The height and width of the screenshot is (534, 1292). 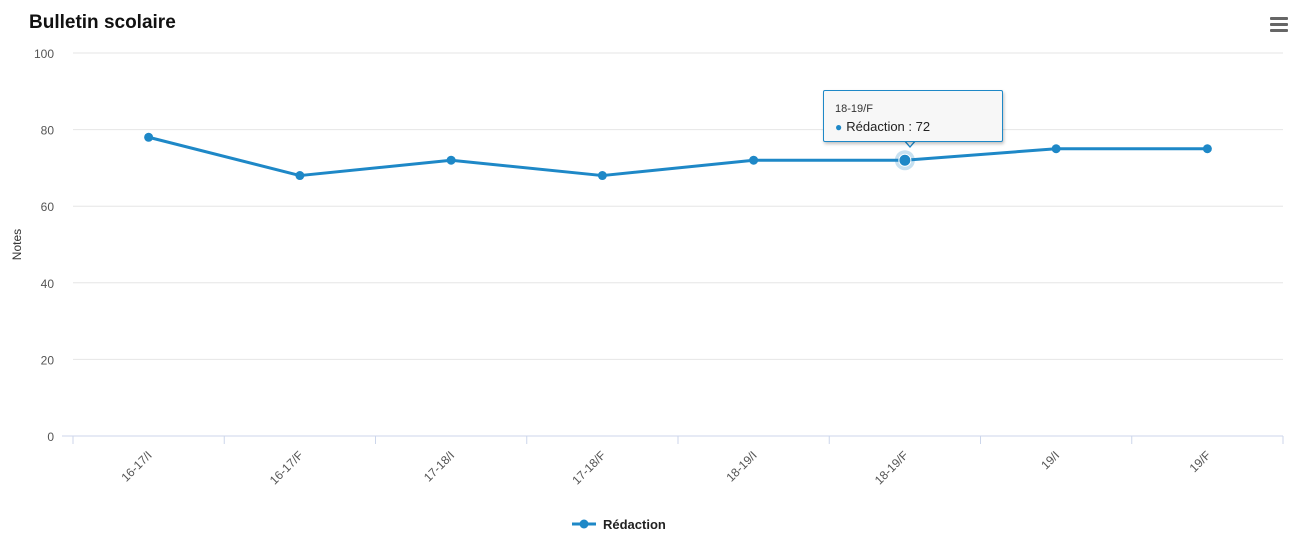 I want to click on x-tick-label: 18-19/F, so click(x=891, y=467).